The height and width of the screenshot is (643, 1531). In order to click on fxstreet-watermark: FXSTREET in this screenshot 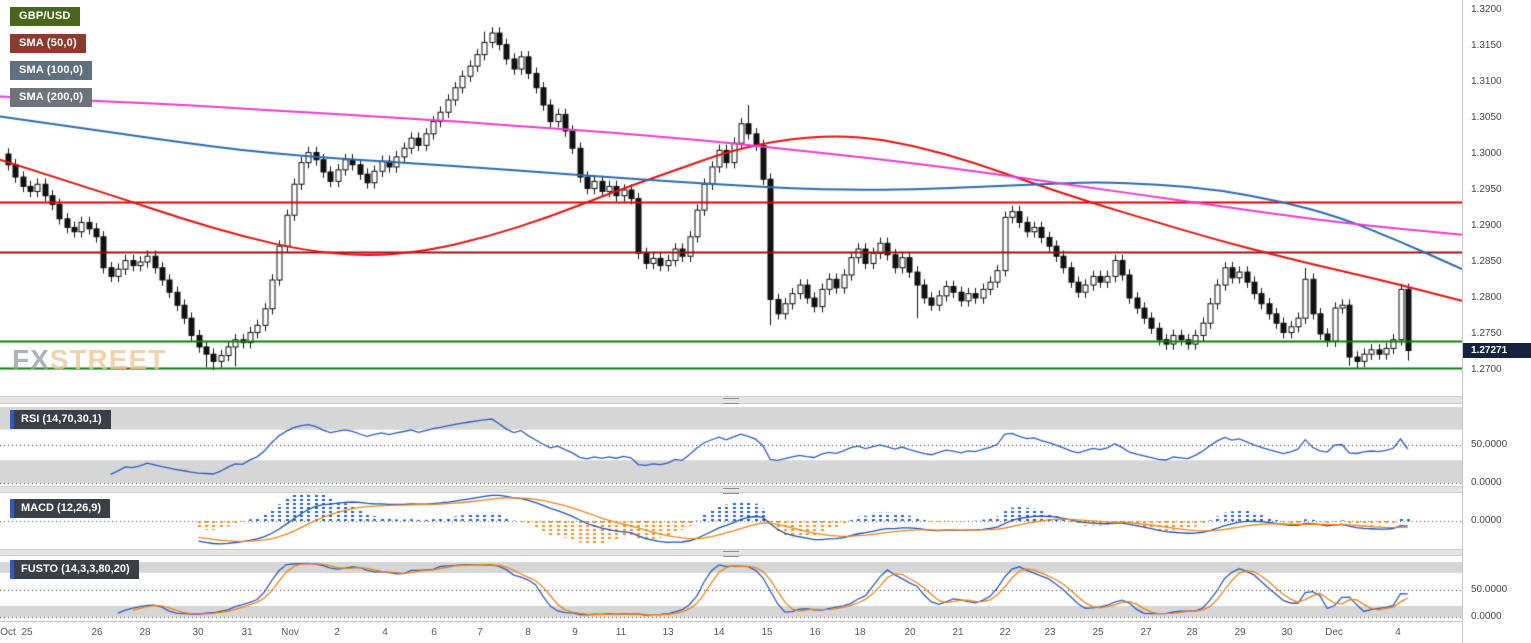, I will do `click(89, 360)`.